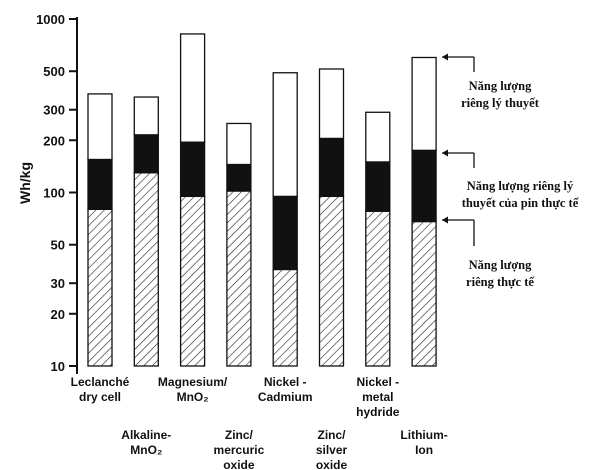 The width and height of the screenshot is (595, 470). I want to click on category-label: Zinc/mercuric oxide, so click(239, 449).